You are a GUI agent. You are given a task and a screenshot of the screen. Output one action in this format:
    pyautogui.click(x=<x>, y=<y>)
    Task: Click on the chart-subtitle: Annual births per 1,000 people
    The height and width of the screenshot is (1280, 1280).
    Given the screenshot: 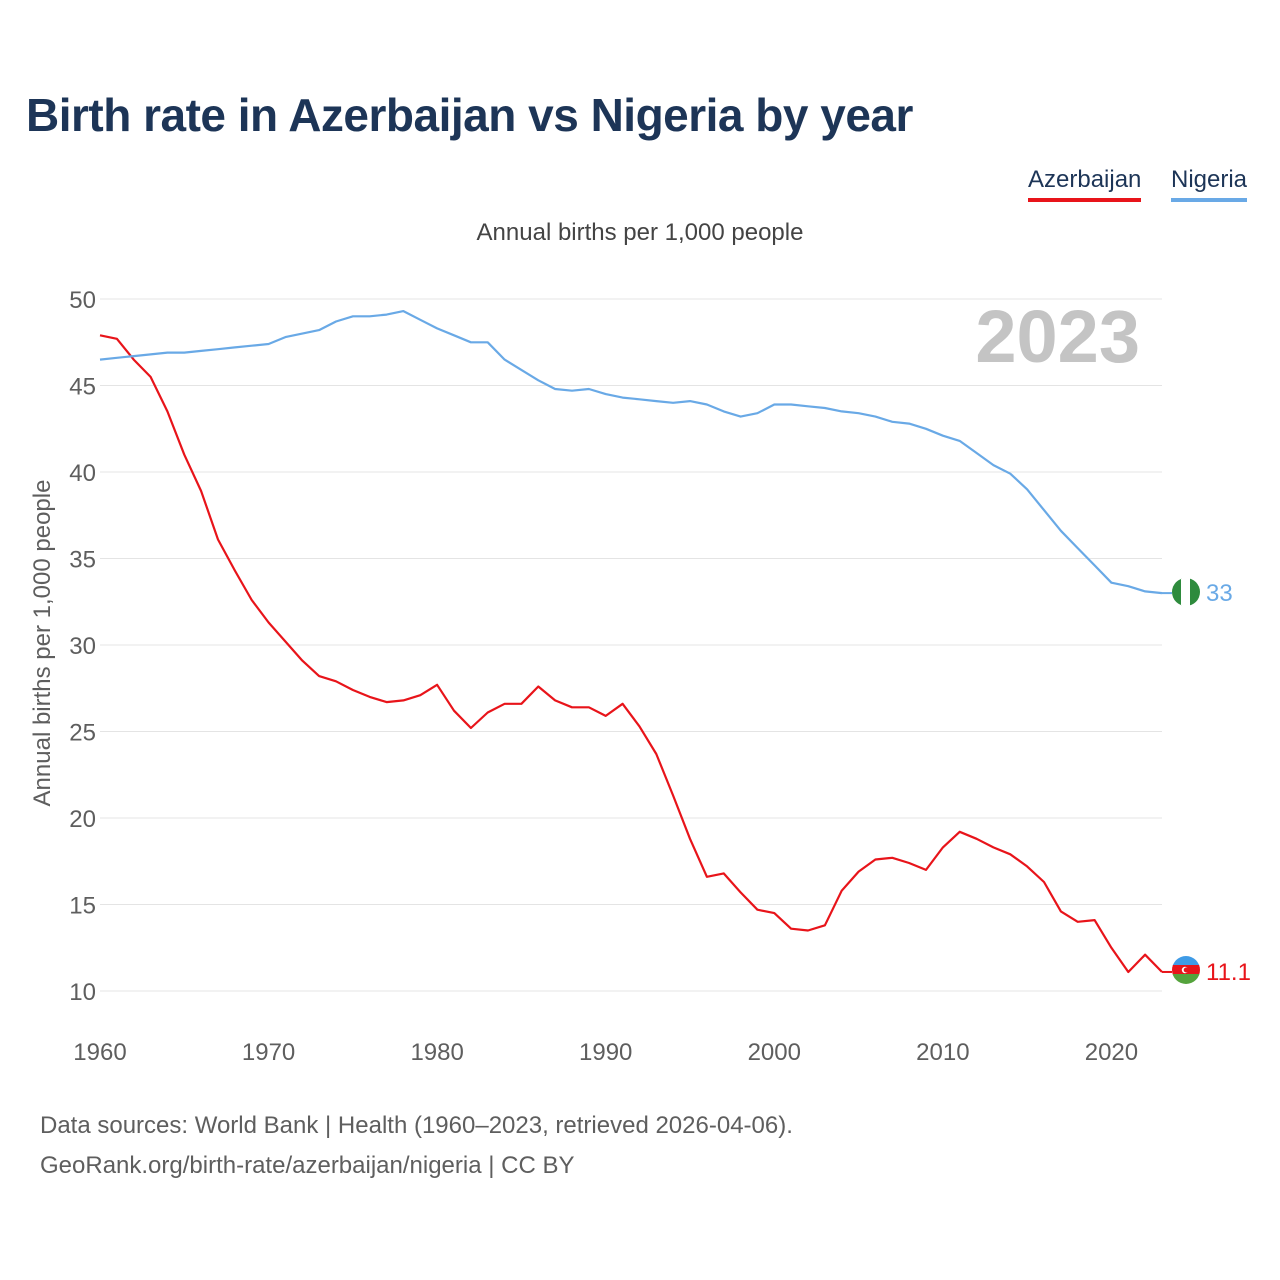 What is the action you would take?
    pyautogui.click(x=640, y=232)
    